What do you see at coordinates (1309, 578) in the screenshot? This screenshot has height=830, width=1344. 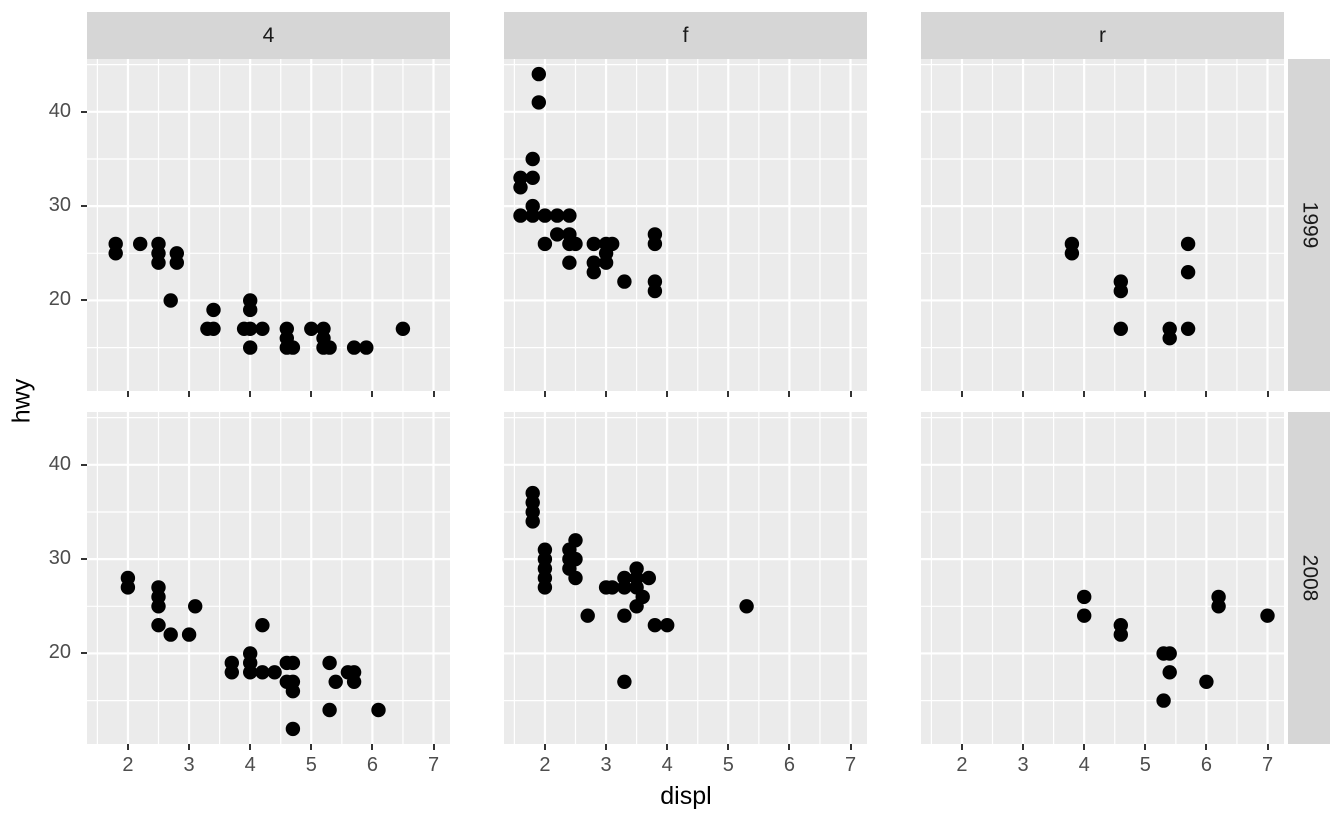 I see `facet-row-strip-label: 2008` at bounding box center [1309, 578].